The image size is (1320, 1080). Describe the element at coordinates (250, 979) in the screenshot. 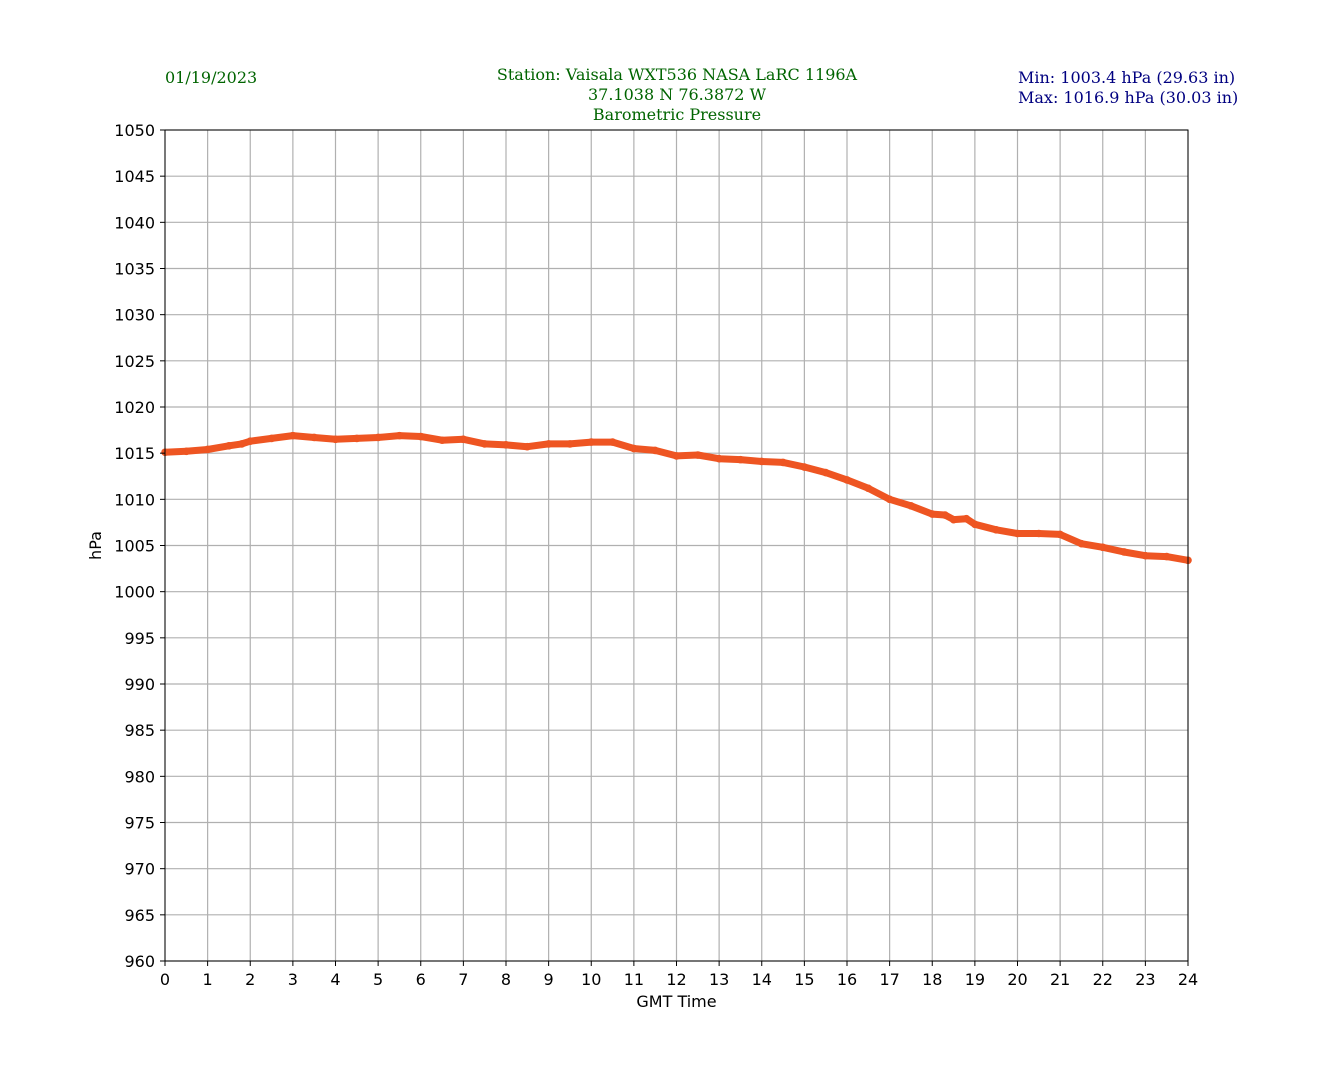

I see `x-tick-label: 2` at that location.